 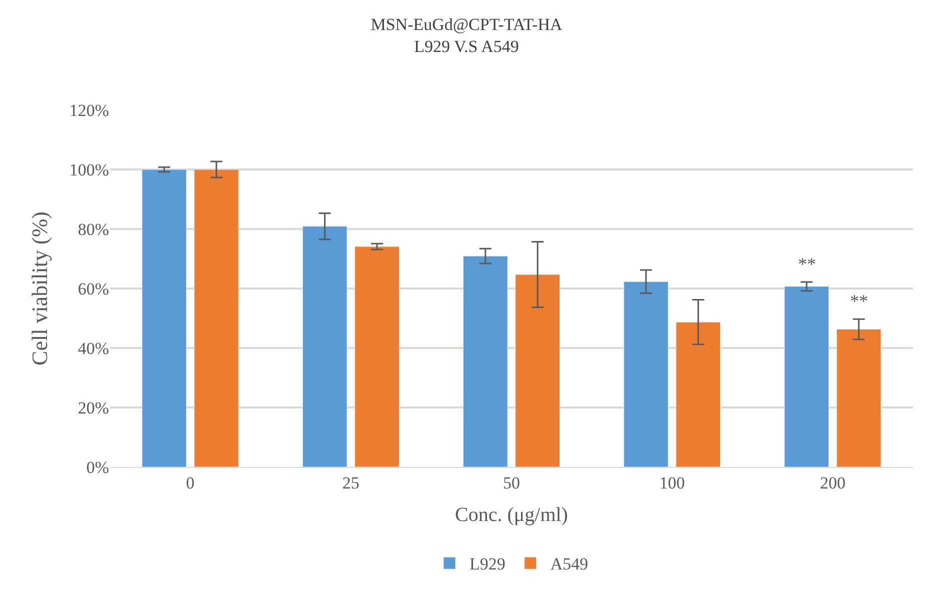 What do you see at coordinates (488, 564) in the screenshot?
I see `legend-label: L929` at bounding box center [488, 564].